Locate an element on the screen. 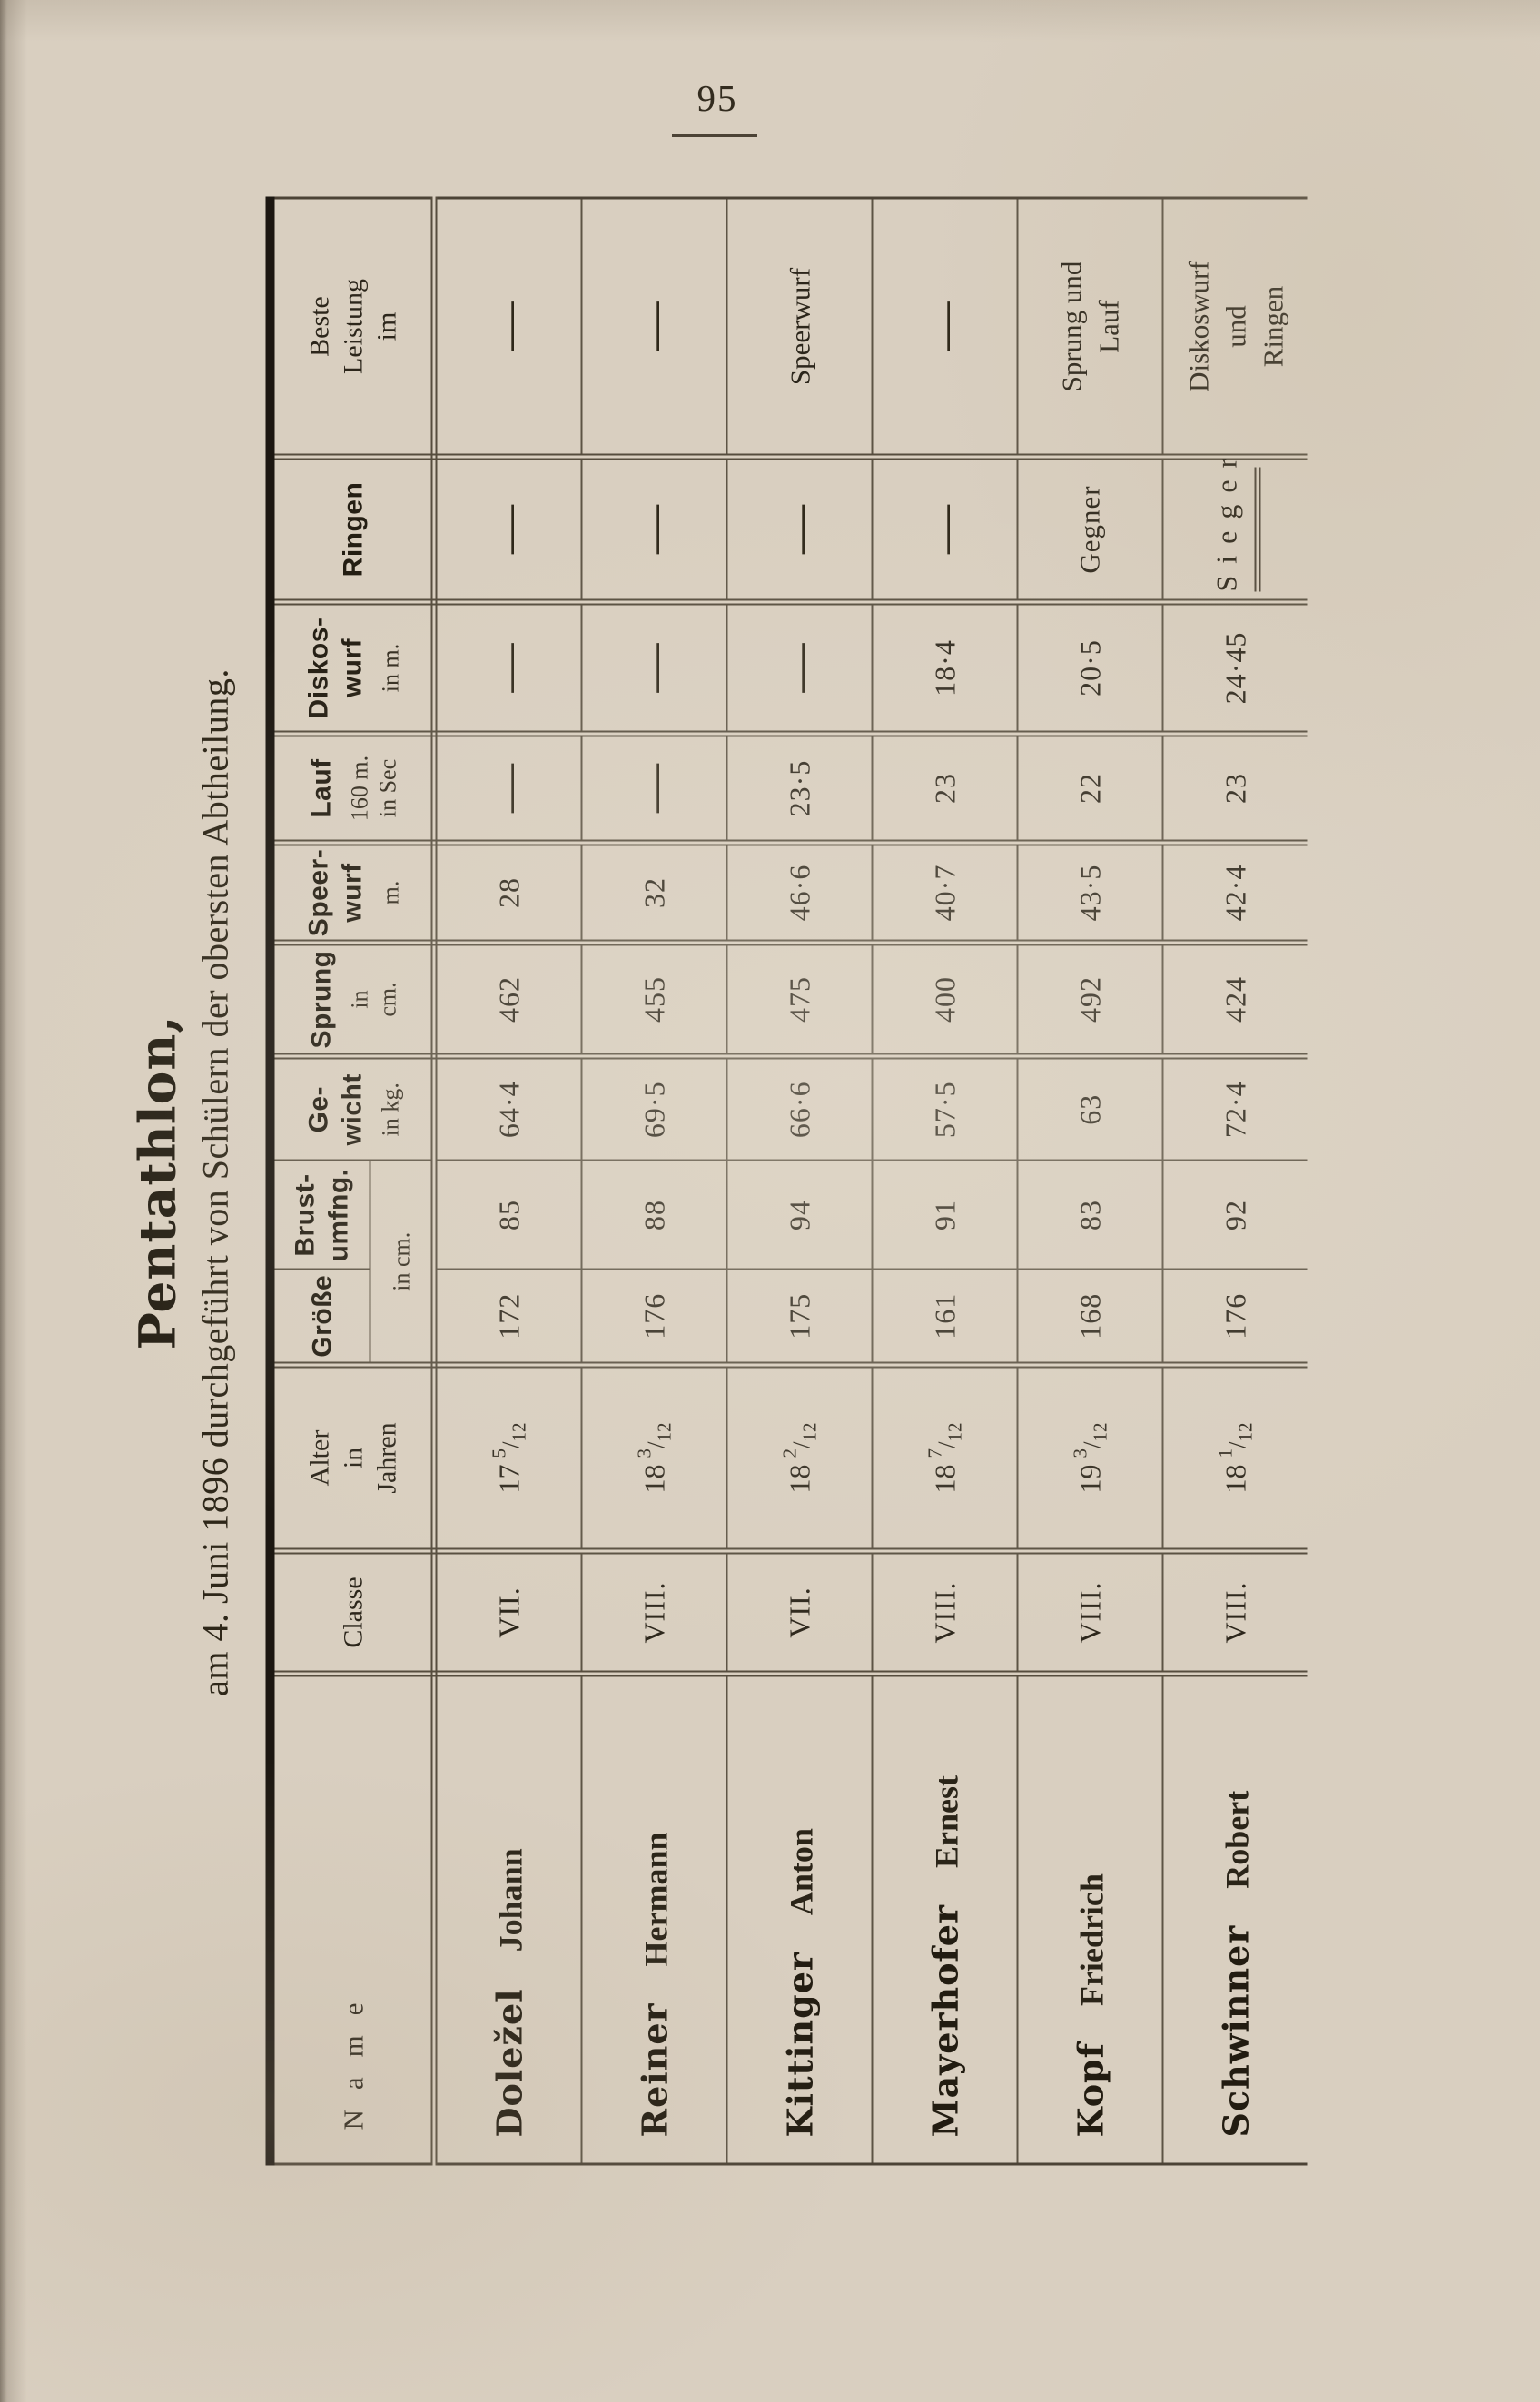 Image resolution: width=1540 pixels, height=2402 pixels. col-header-diskoswurf: Diskos- wurf in m. is located at coordinates (352, 668).